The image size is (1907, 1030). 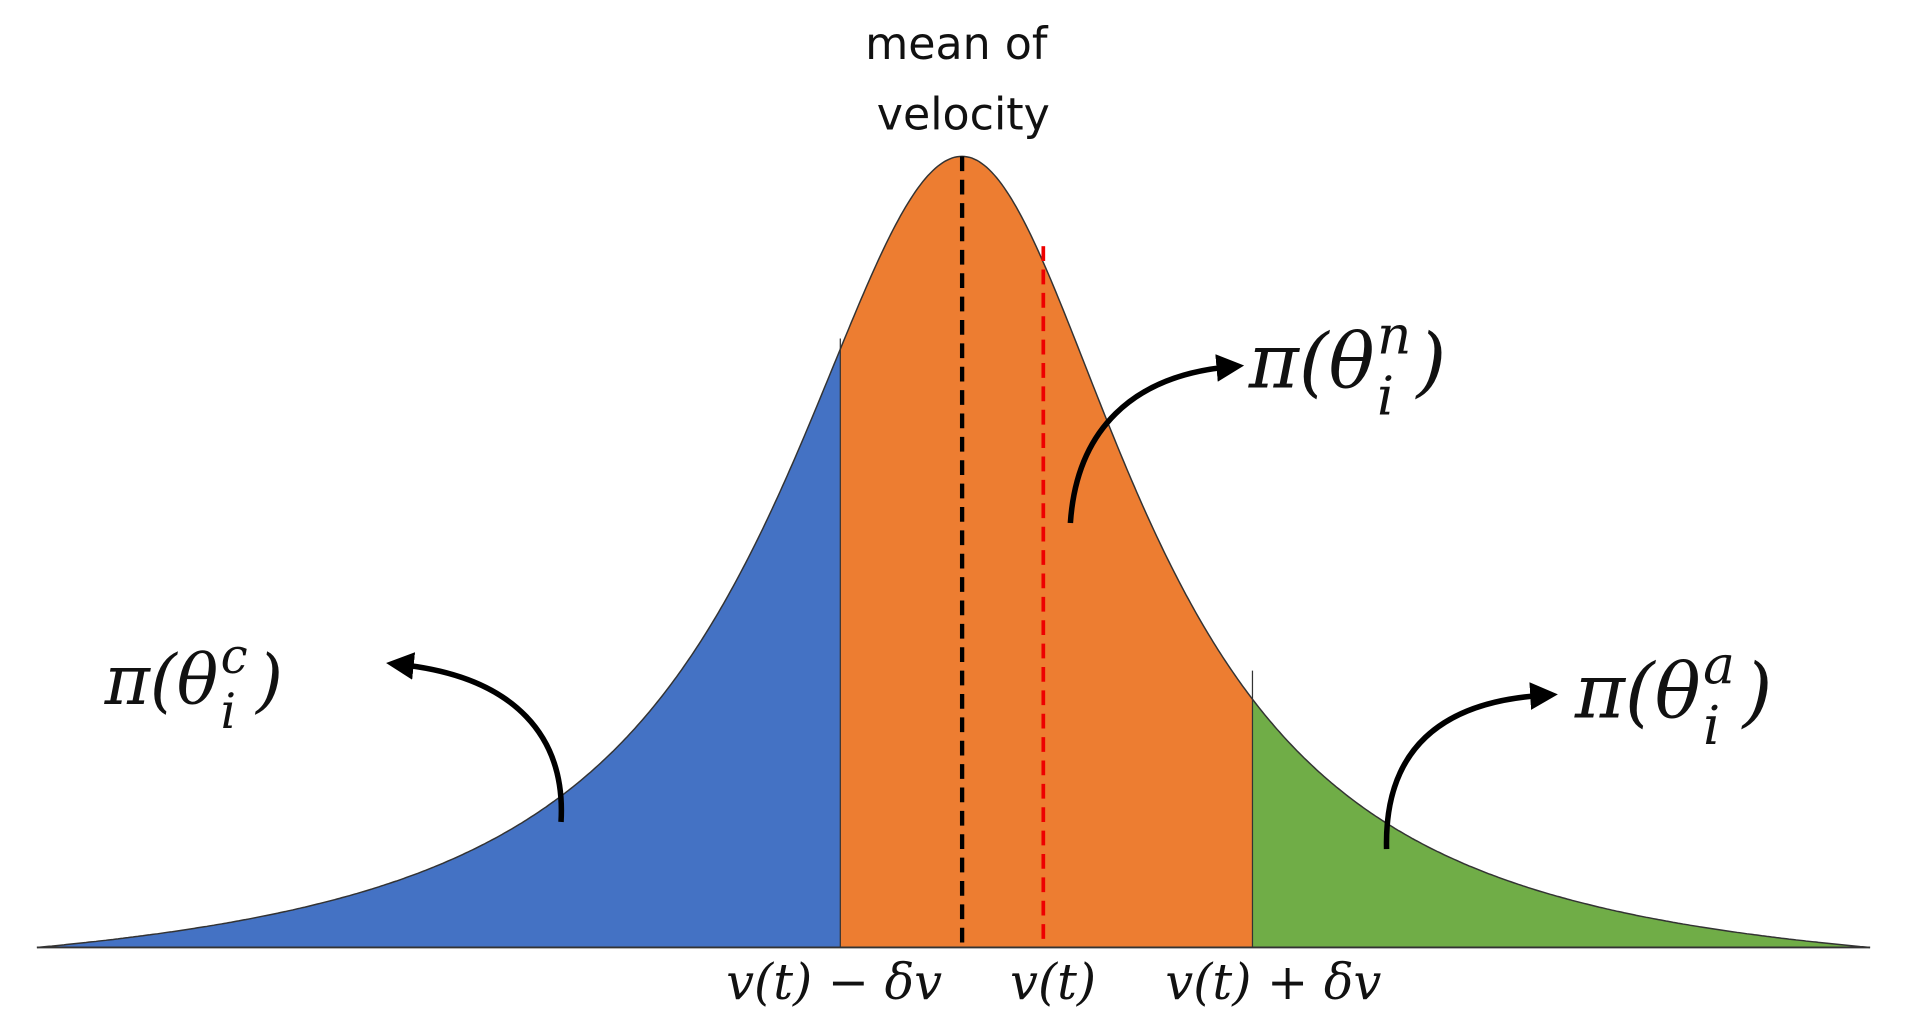 I want to click on region-label: π(θ ai), so click(x=1673, y=695).